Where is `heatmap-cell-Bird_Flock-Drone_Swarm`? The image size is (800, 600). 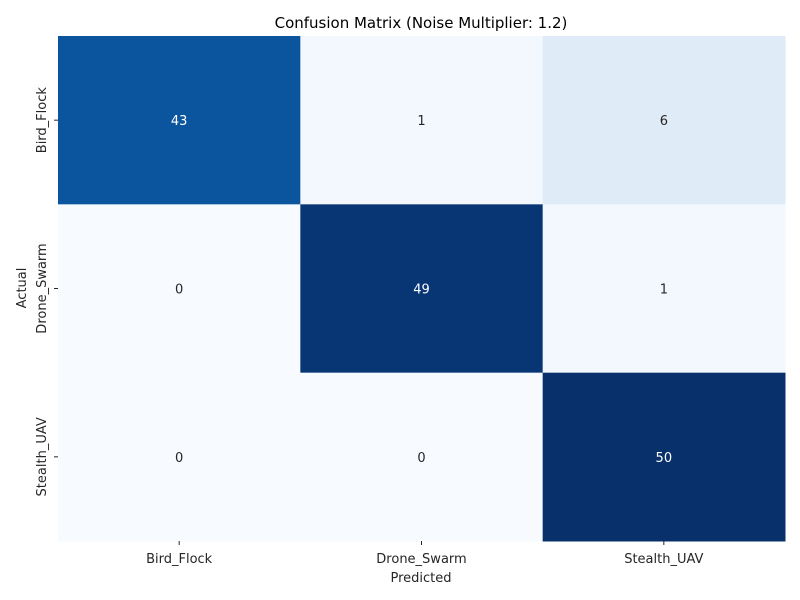
heatmap-cell-Bird_Flock-Drone_Swarm is located at coordinates (422, 120).